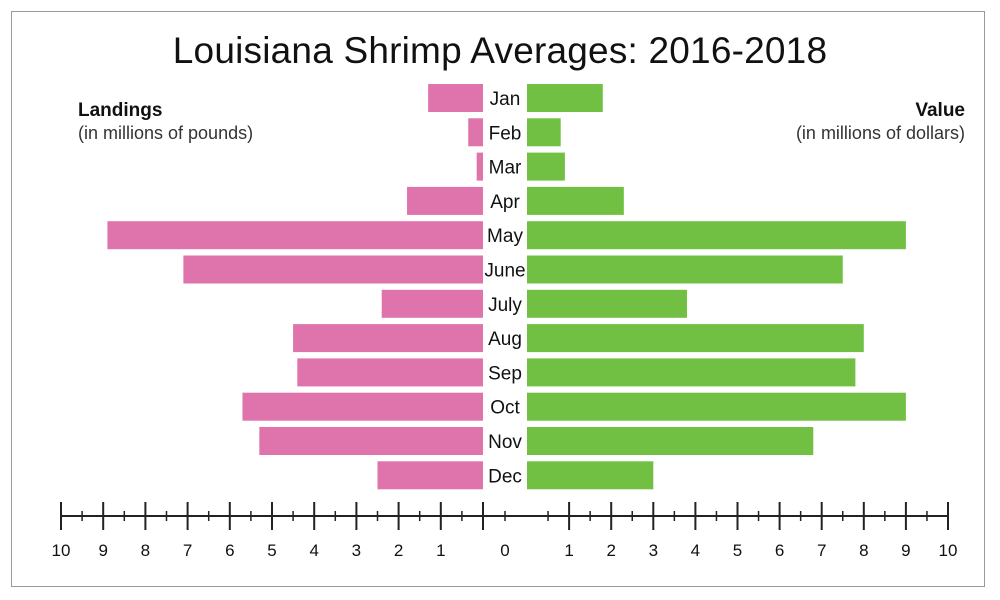 This screenshot has width=1000, height=600. What do you see at coordinates (390, 372) in the screenshot?
I see `landings-bar-sep` at bounding box center [390, 372].